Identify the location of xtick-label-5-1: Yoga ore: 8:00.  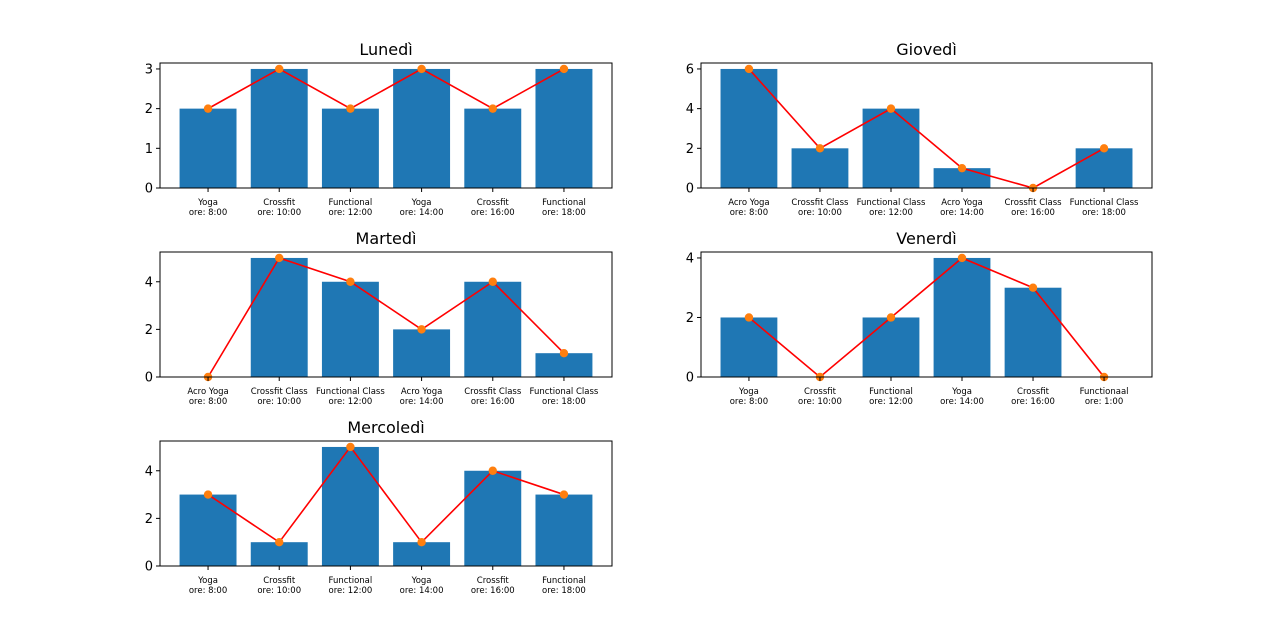
(208, 586).